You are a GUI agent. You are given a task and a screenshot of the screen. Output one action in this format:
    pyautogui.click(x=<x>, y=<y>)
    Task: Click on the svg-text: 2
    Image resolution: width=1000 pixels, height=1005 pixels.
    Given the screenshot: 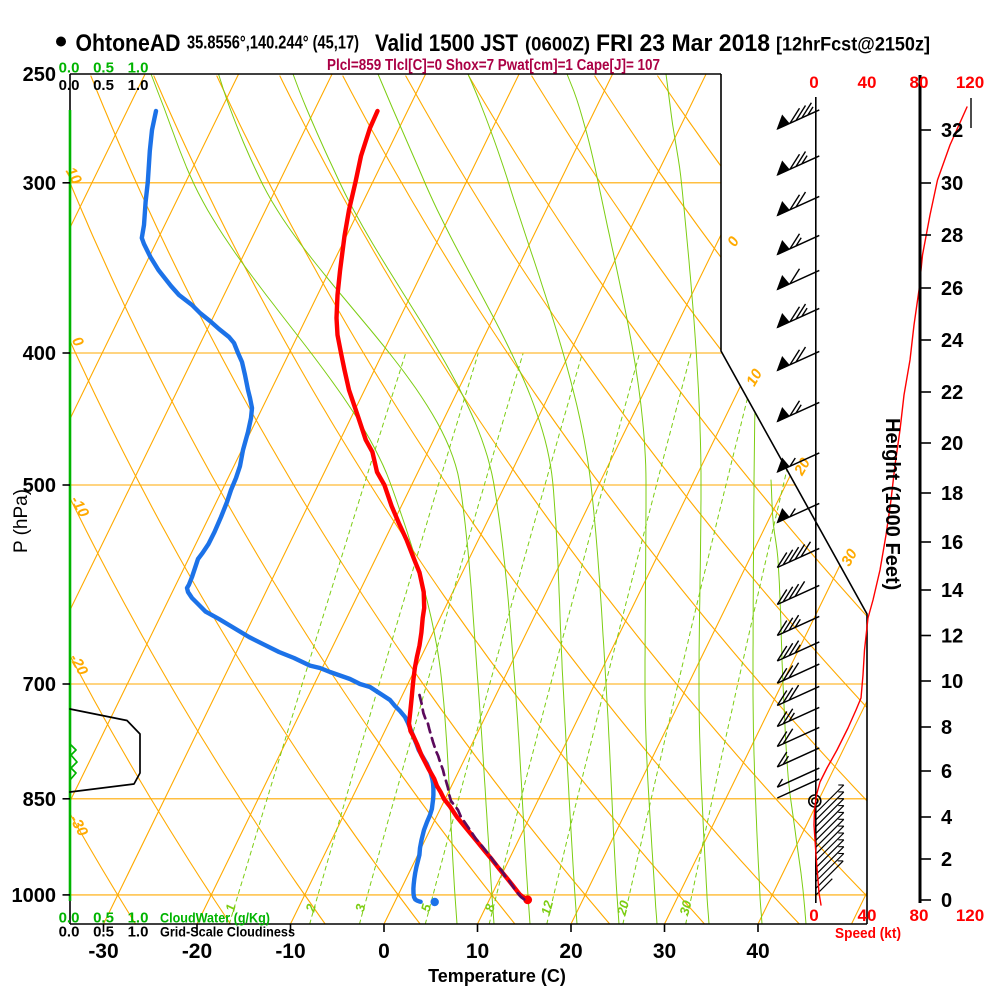 What is the action you would take?
    pyautogui.click(x=946, y=860)
    